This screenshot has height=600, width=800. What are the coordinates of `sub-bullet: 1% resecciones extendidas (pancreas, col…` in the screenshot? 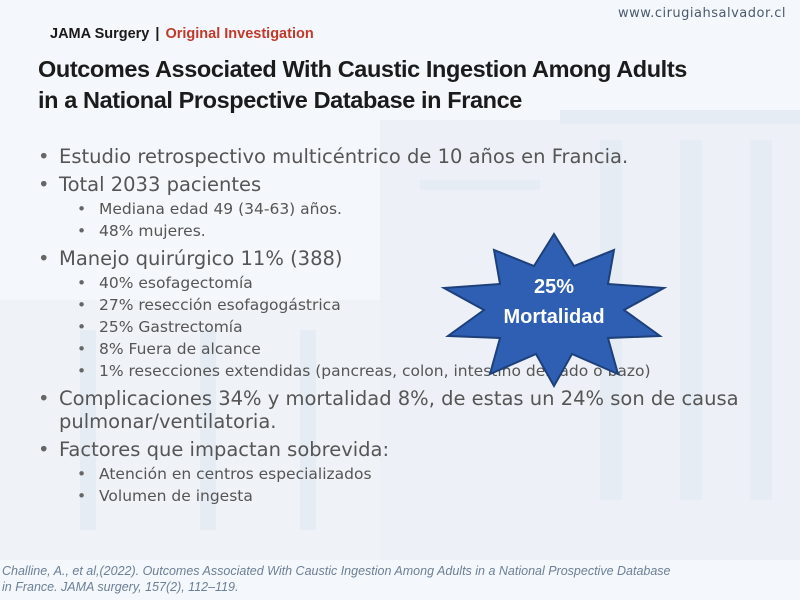 It's located at (418, 371).